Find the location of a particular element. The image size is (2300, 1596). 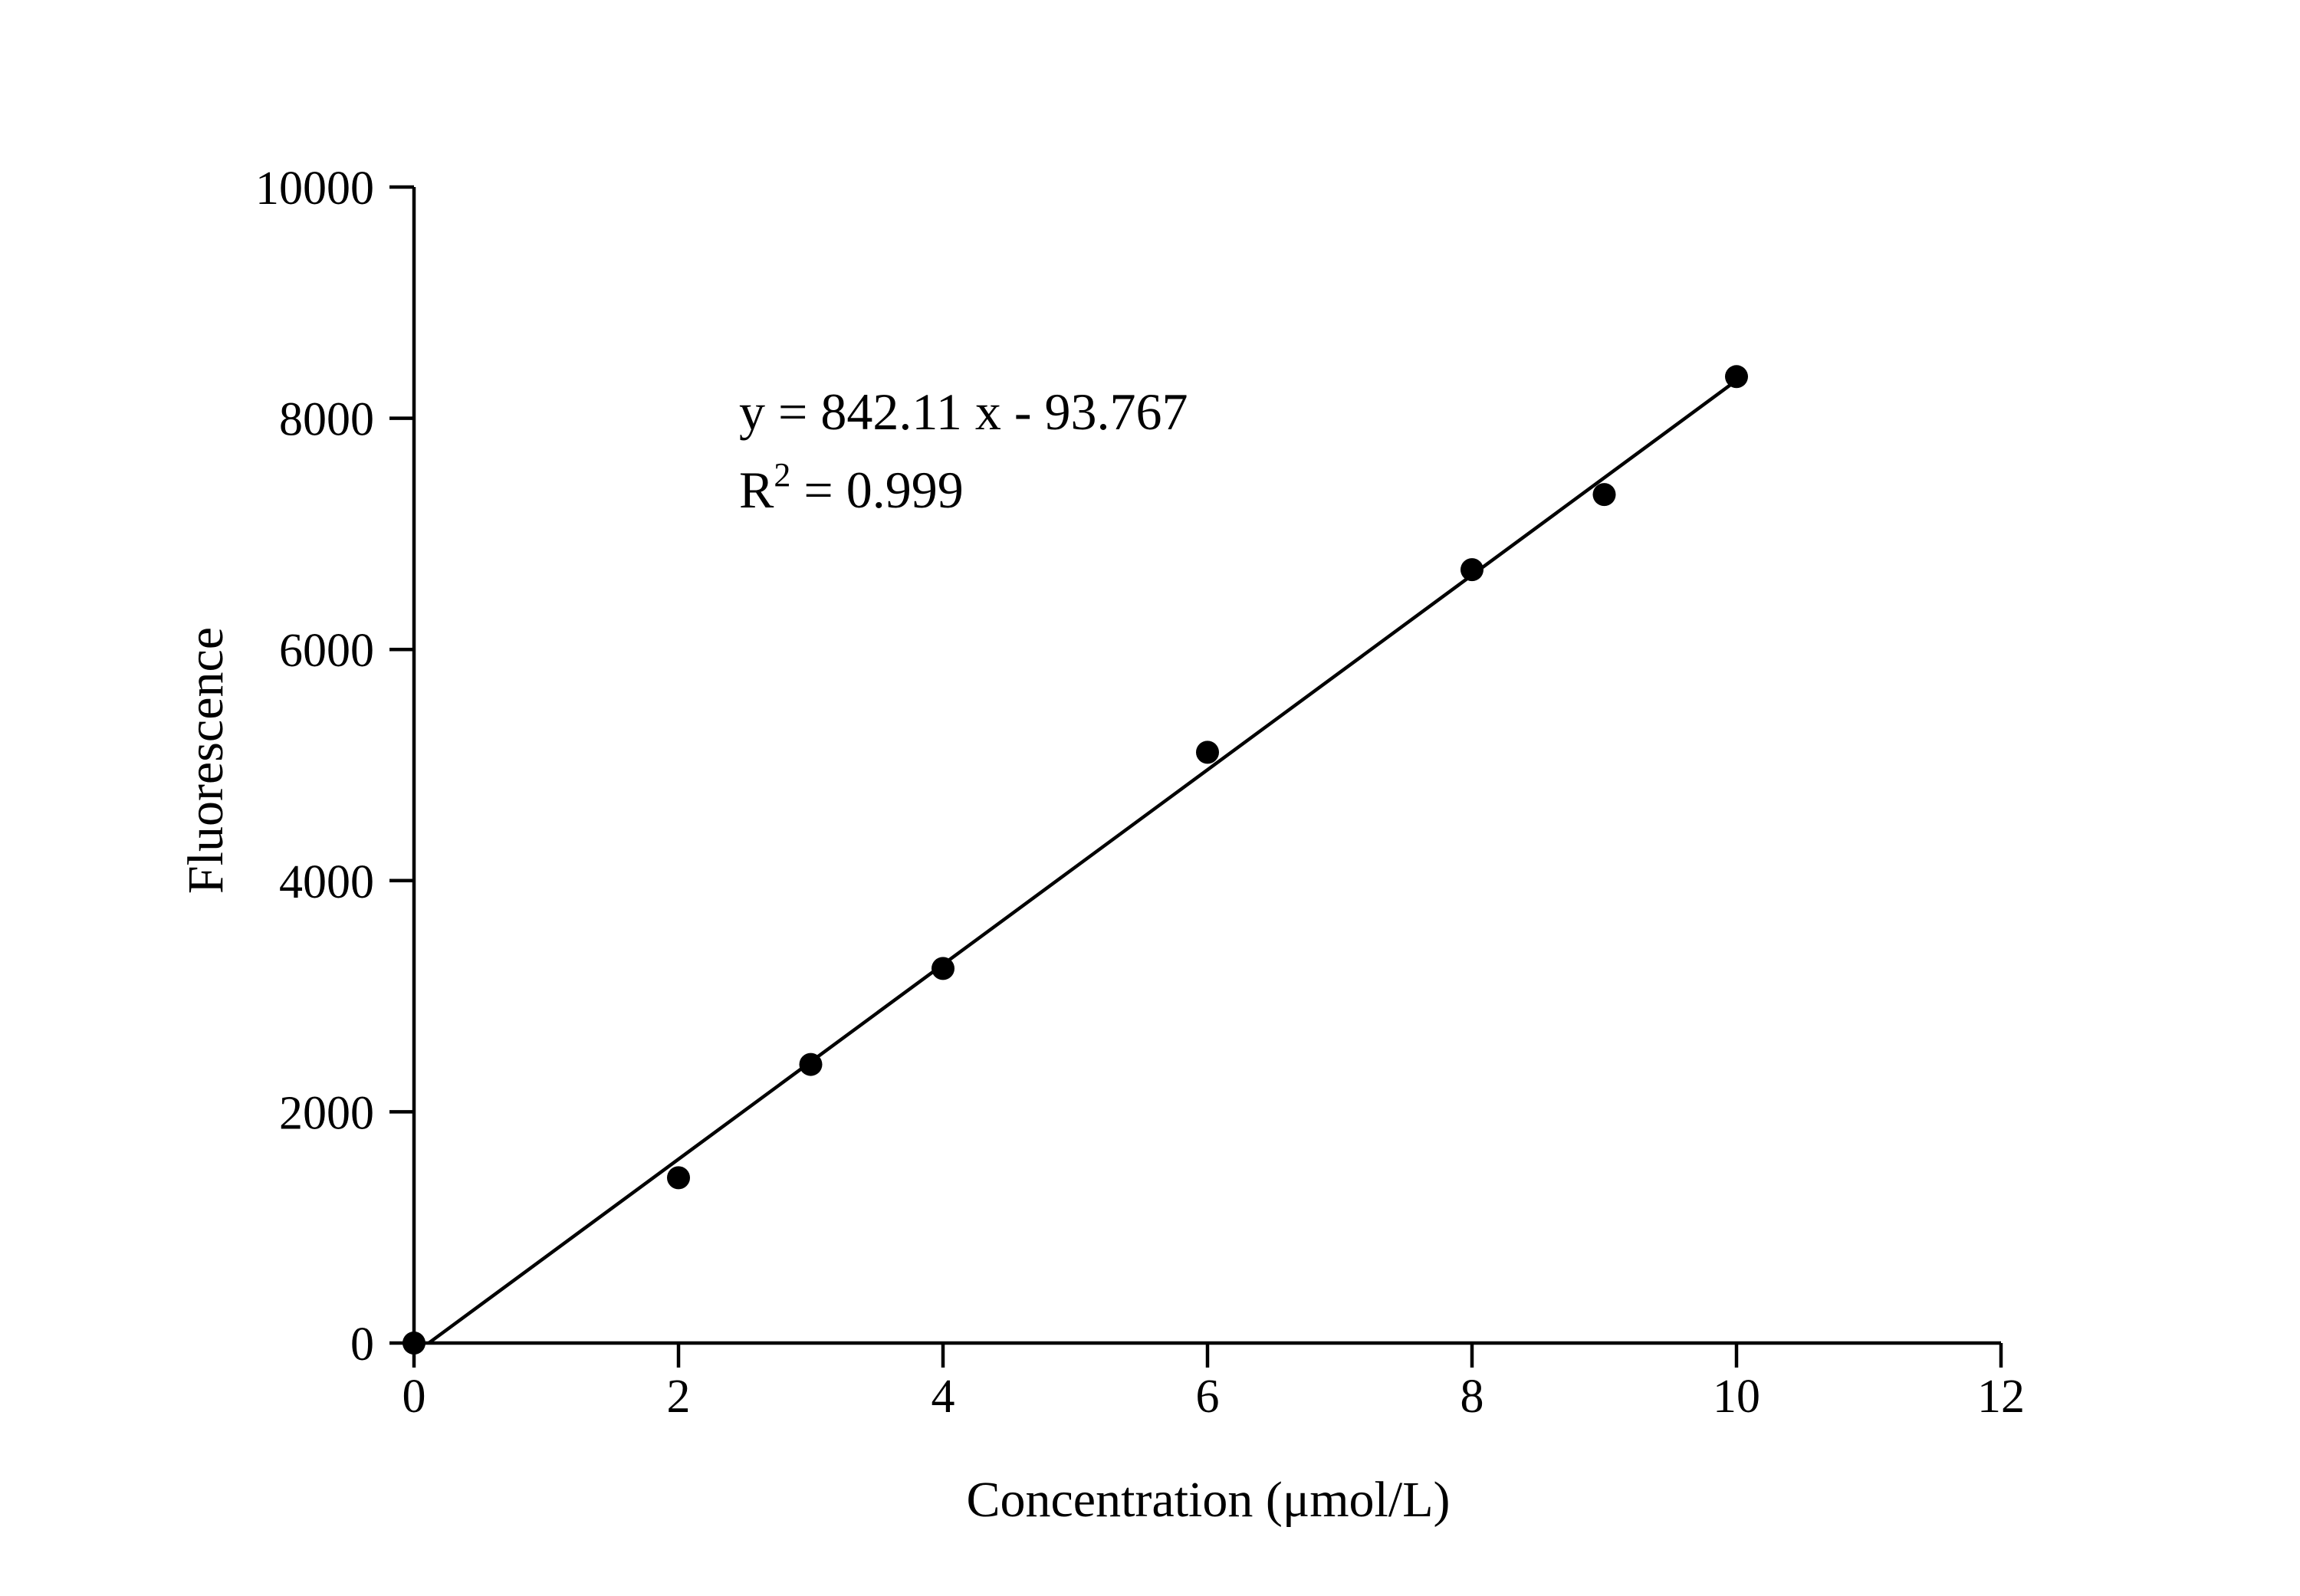

r-squared-exponent: 2 is located at coordinates (782, 475).